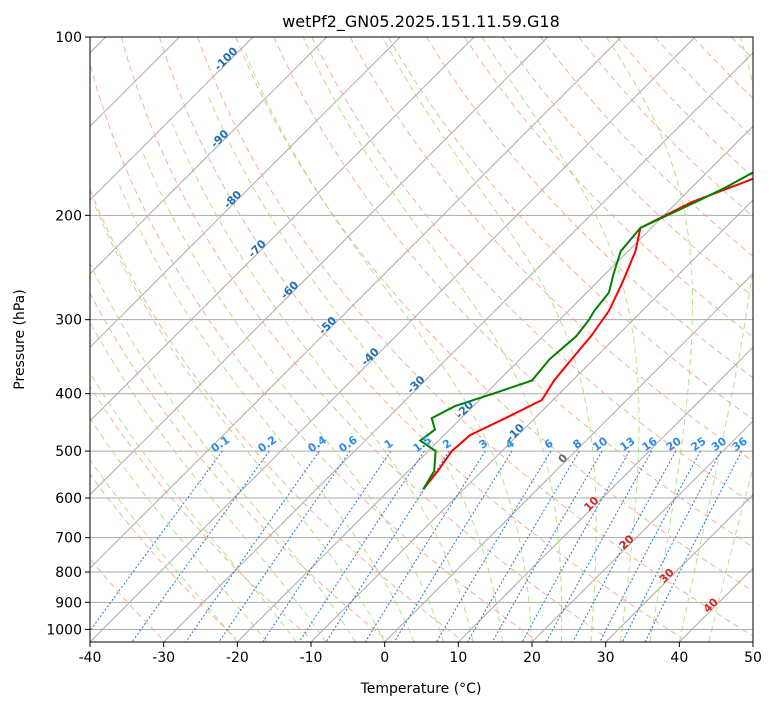  I want to click on y-axis-title: Pressure (hPa), so click(20, 339).